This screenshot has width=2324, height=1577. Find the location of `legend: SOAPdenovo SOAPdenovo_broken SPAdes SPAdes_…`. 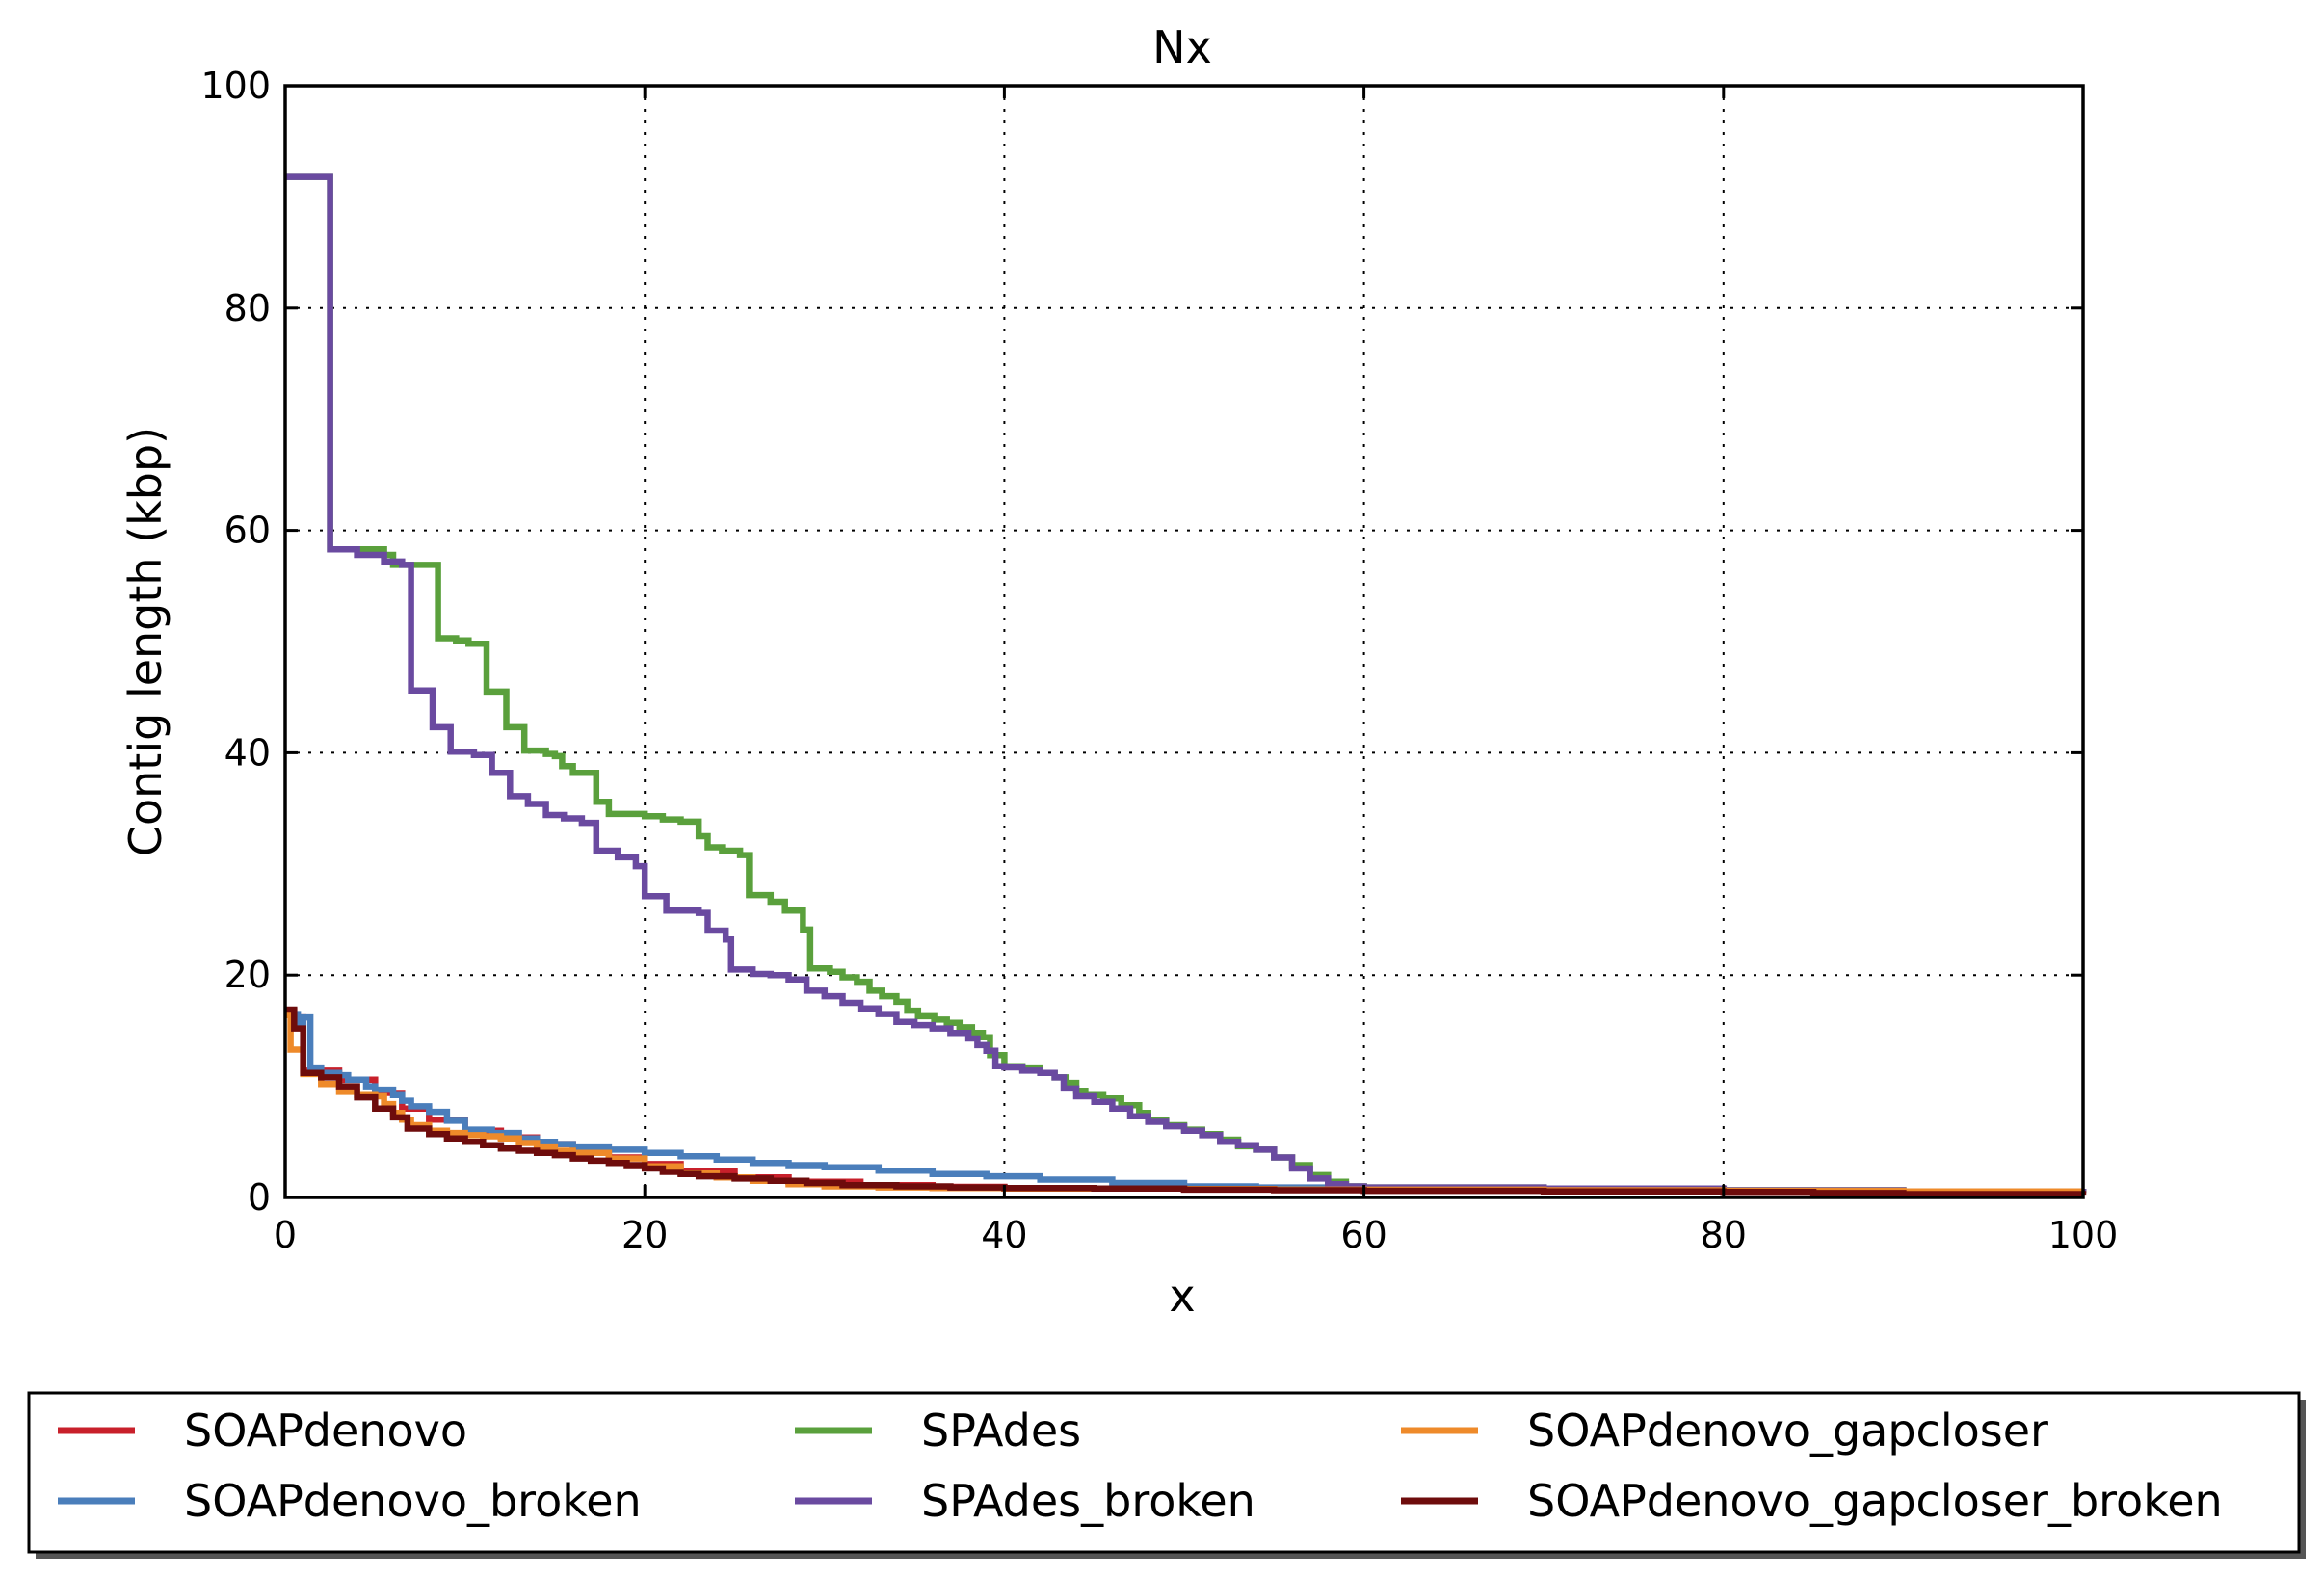

legend: SOAPdenovo SOAPdenovo_broken SPAdes SPAdes_… is located at coordinates (1167, 1475).